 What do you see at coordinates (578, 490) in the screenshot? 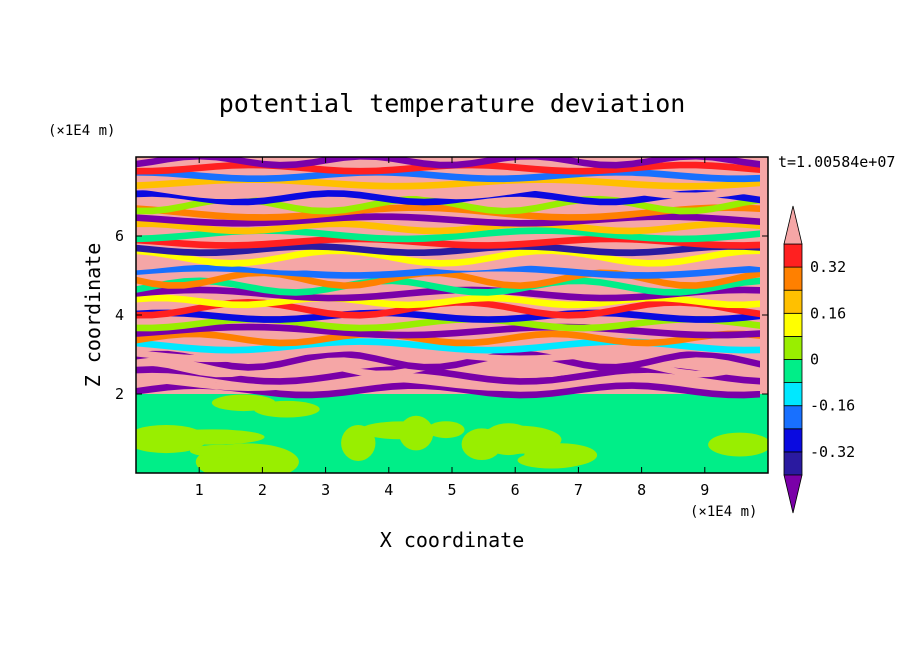
I see `x-tick-label: 7` at bounding box center [578, 490].